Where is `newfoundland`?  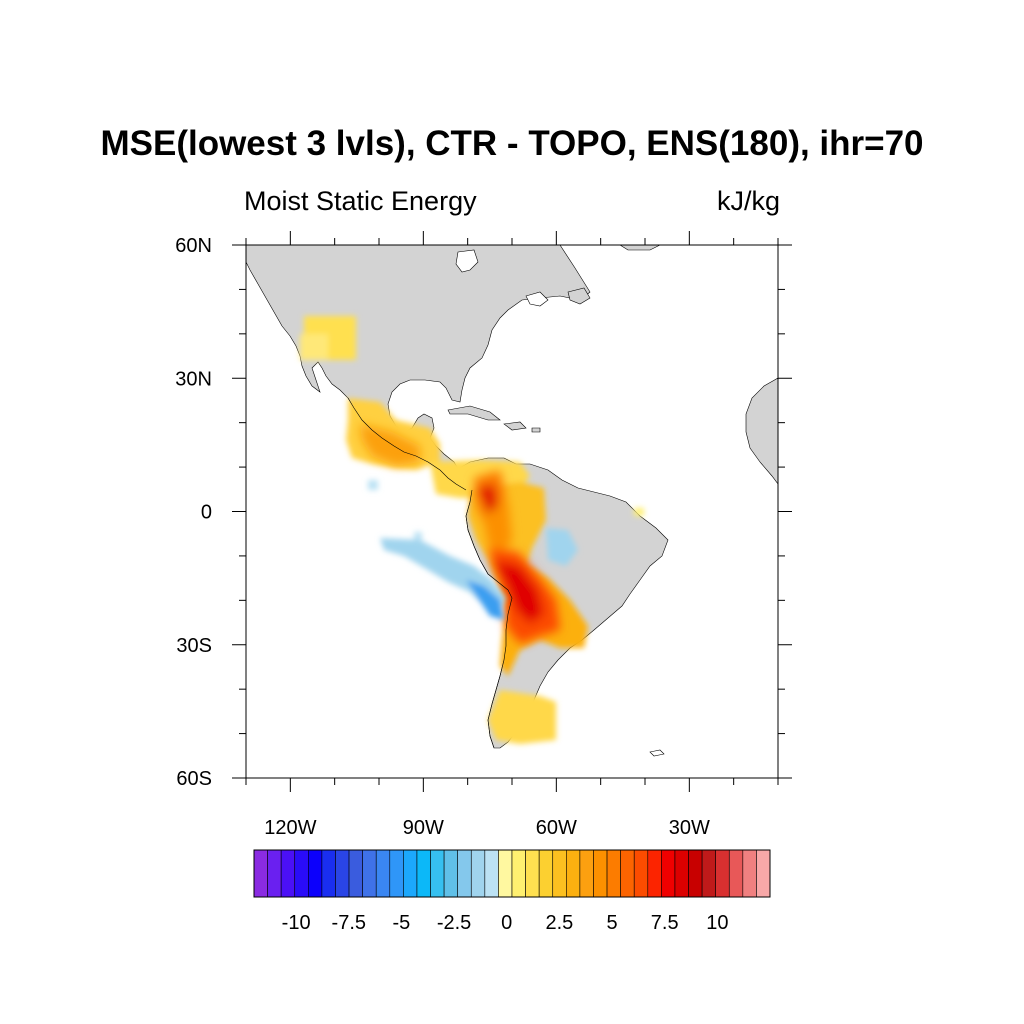
newfoundland is located at coordinates (579, 296).